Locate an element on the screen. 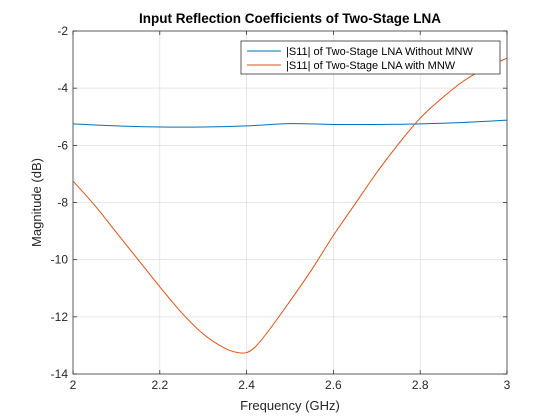 The image size is (560, 420). legend-box is located at coordinates (370, 57).